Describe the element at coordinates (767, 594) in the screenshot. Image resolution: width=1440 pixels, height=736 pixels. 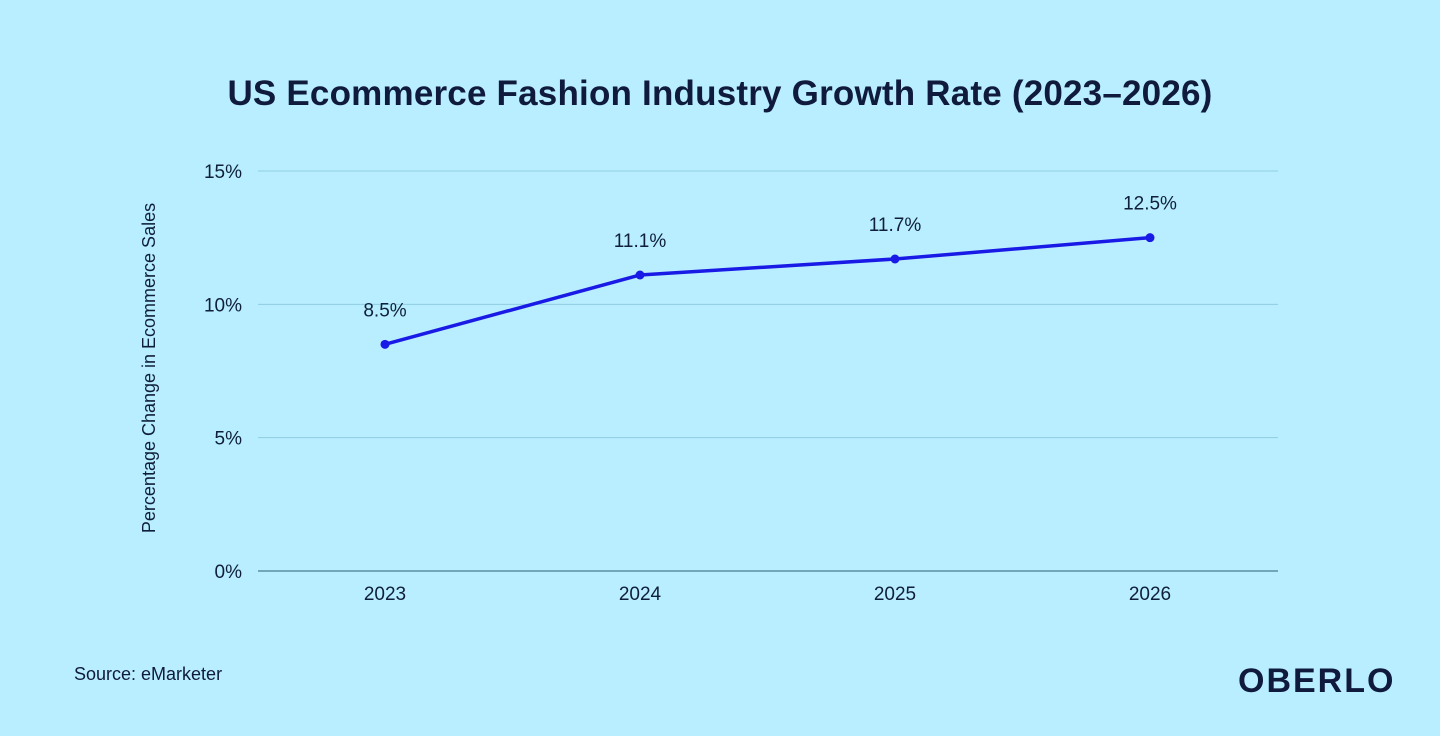
I see `x-axis-ticks: 2023 2024 2025 2026` at that location.